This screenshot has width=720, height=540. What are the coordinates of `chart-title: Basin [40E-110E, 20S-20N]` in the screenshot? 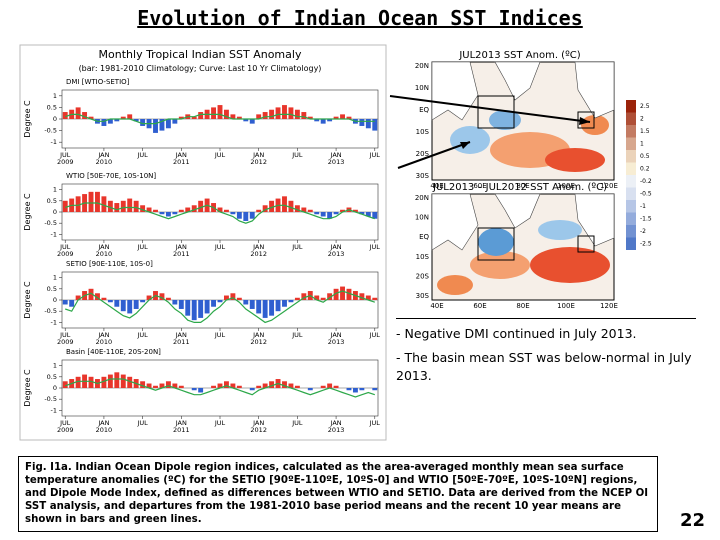 It's located at (113, 352).